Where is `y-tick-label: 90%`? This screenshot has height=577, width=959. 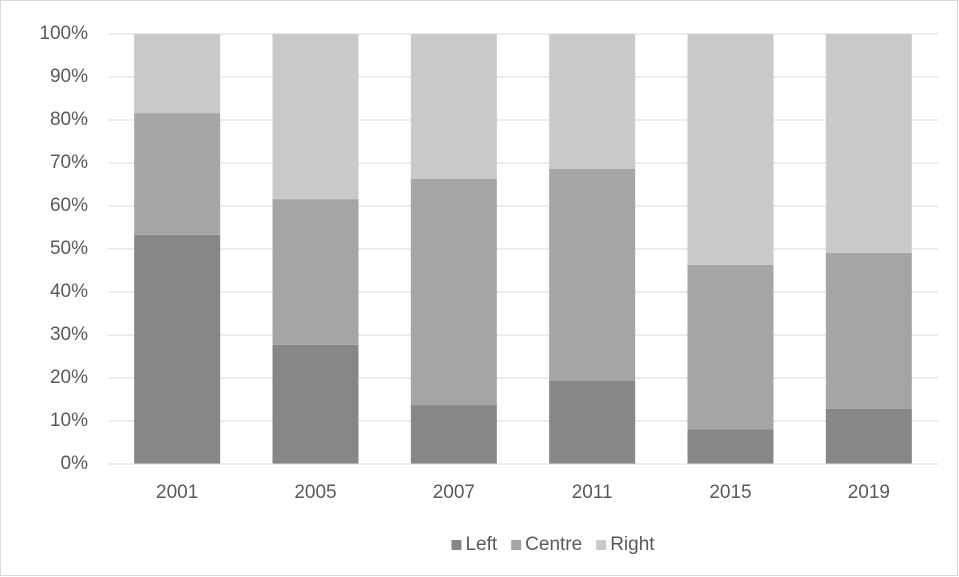
y-tick-label: 90% is located at coordinates (69, 76).